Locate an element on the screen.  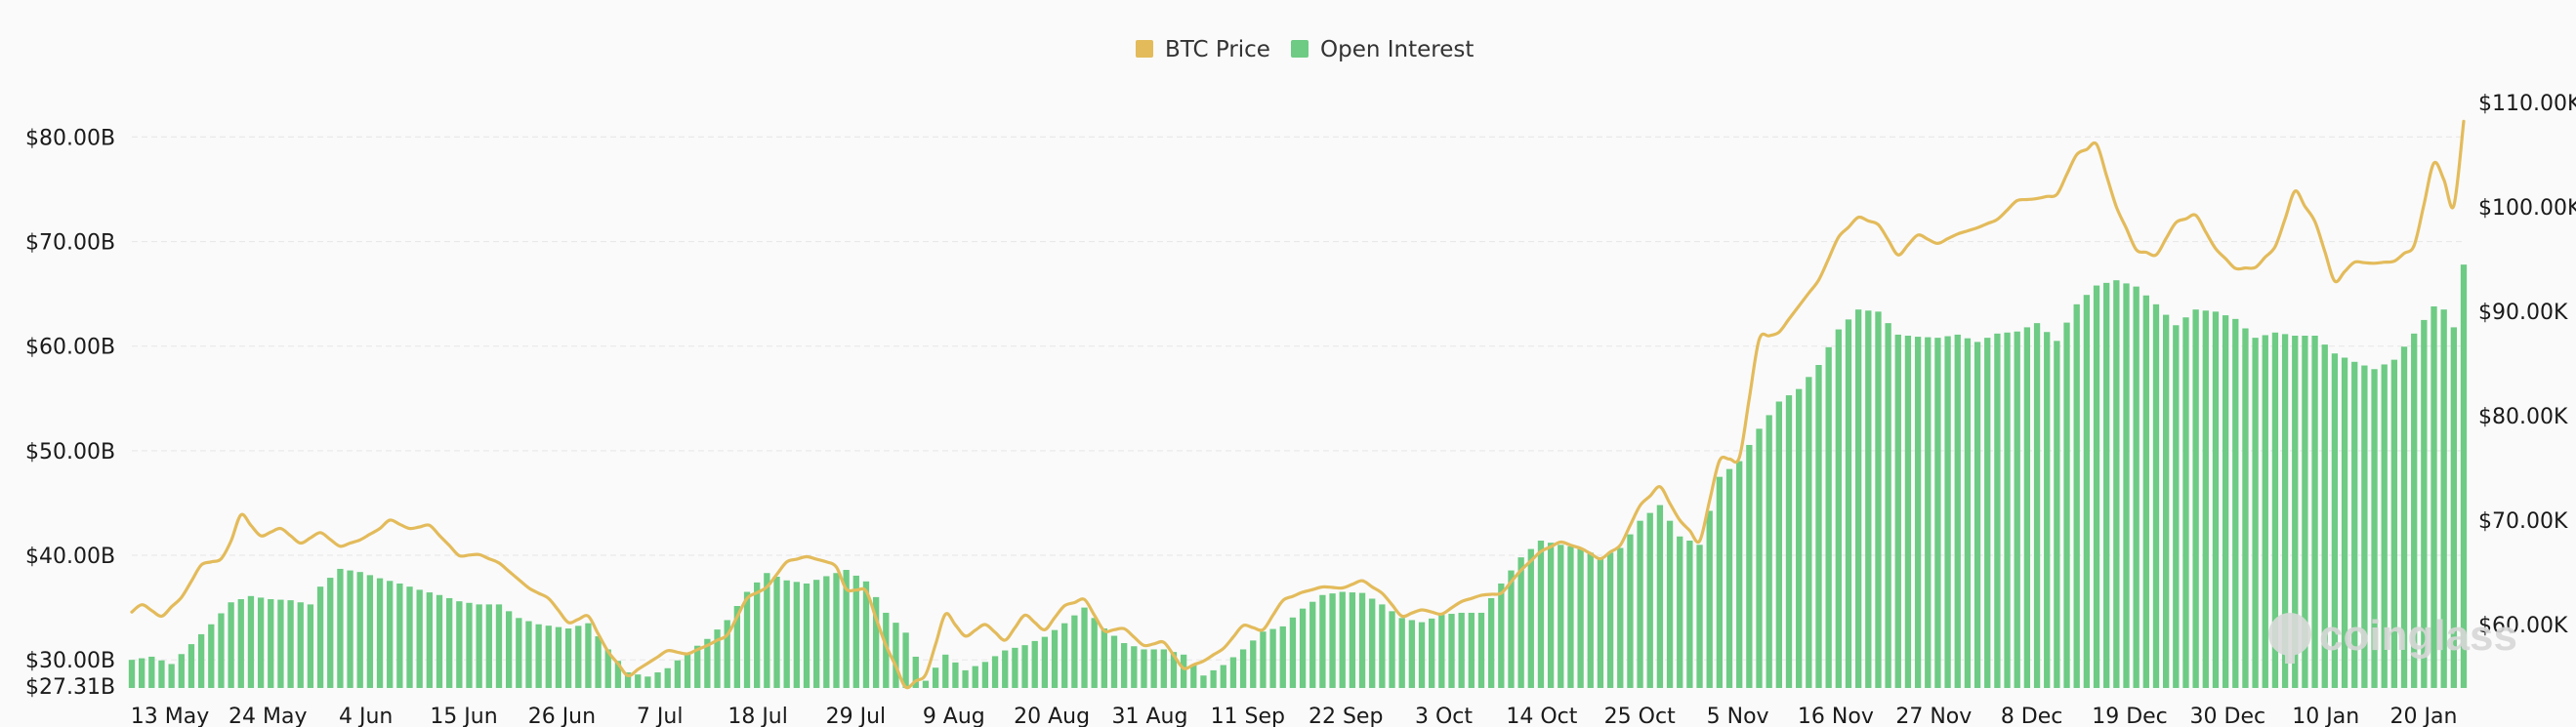
x-tick-label: 16 Nov is located at coordinates (1836, 716).